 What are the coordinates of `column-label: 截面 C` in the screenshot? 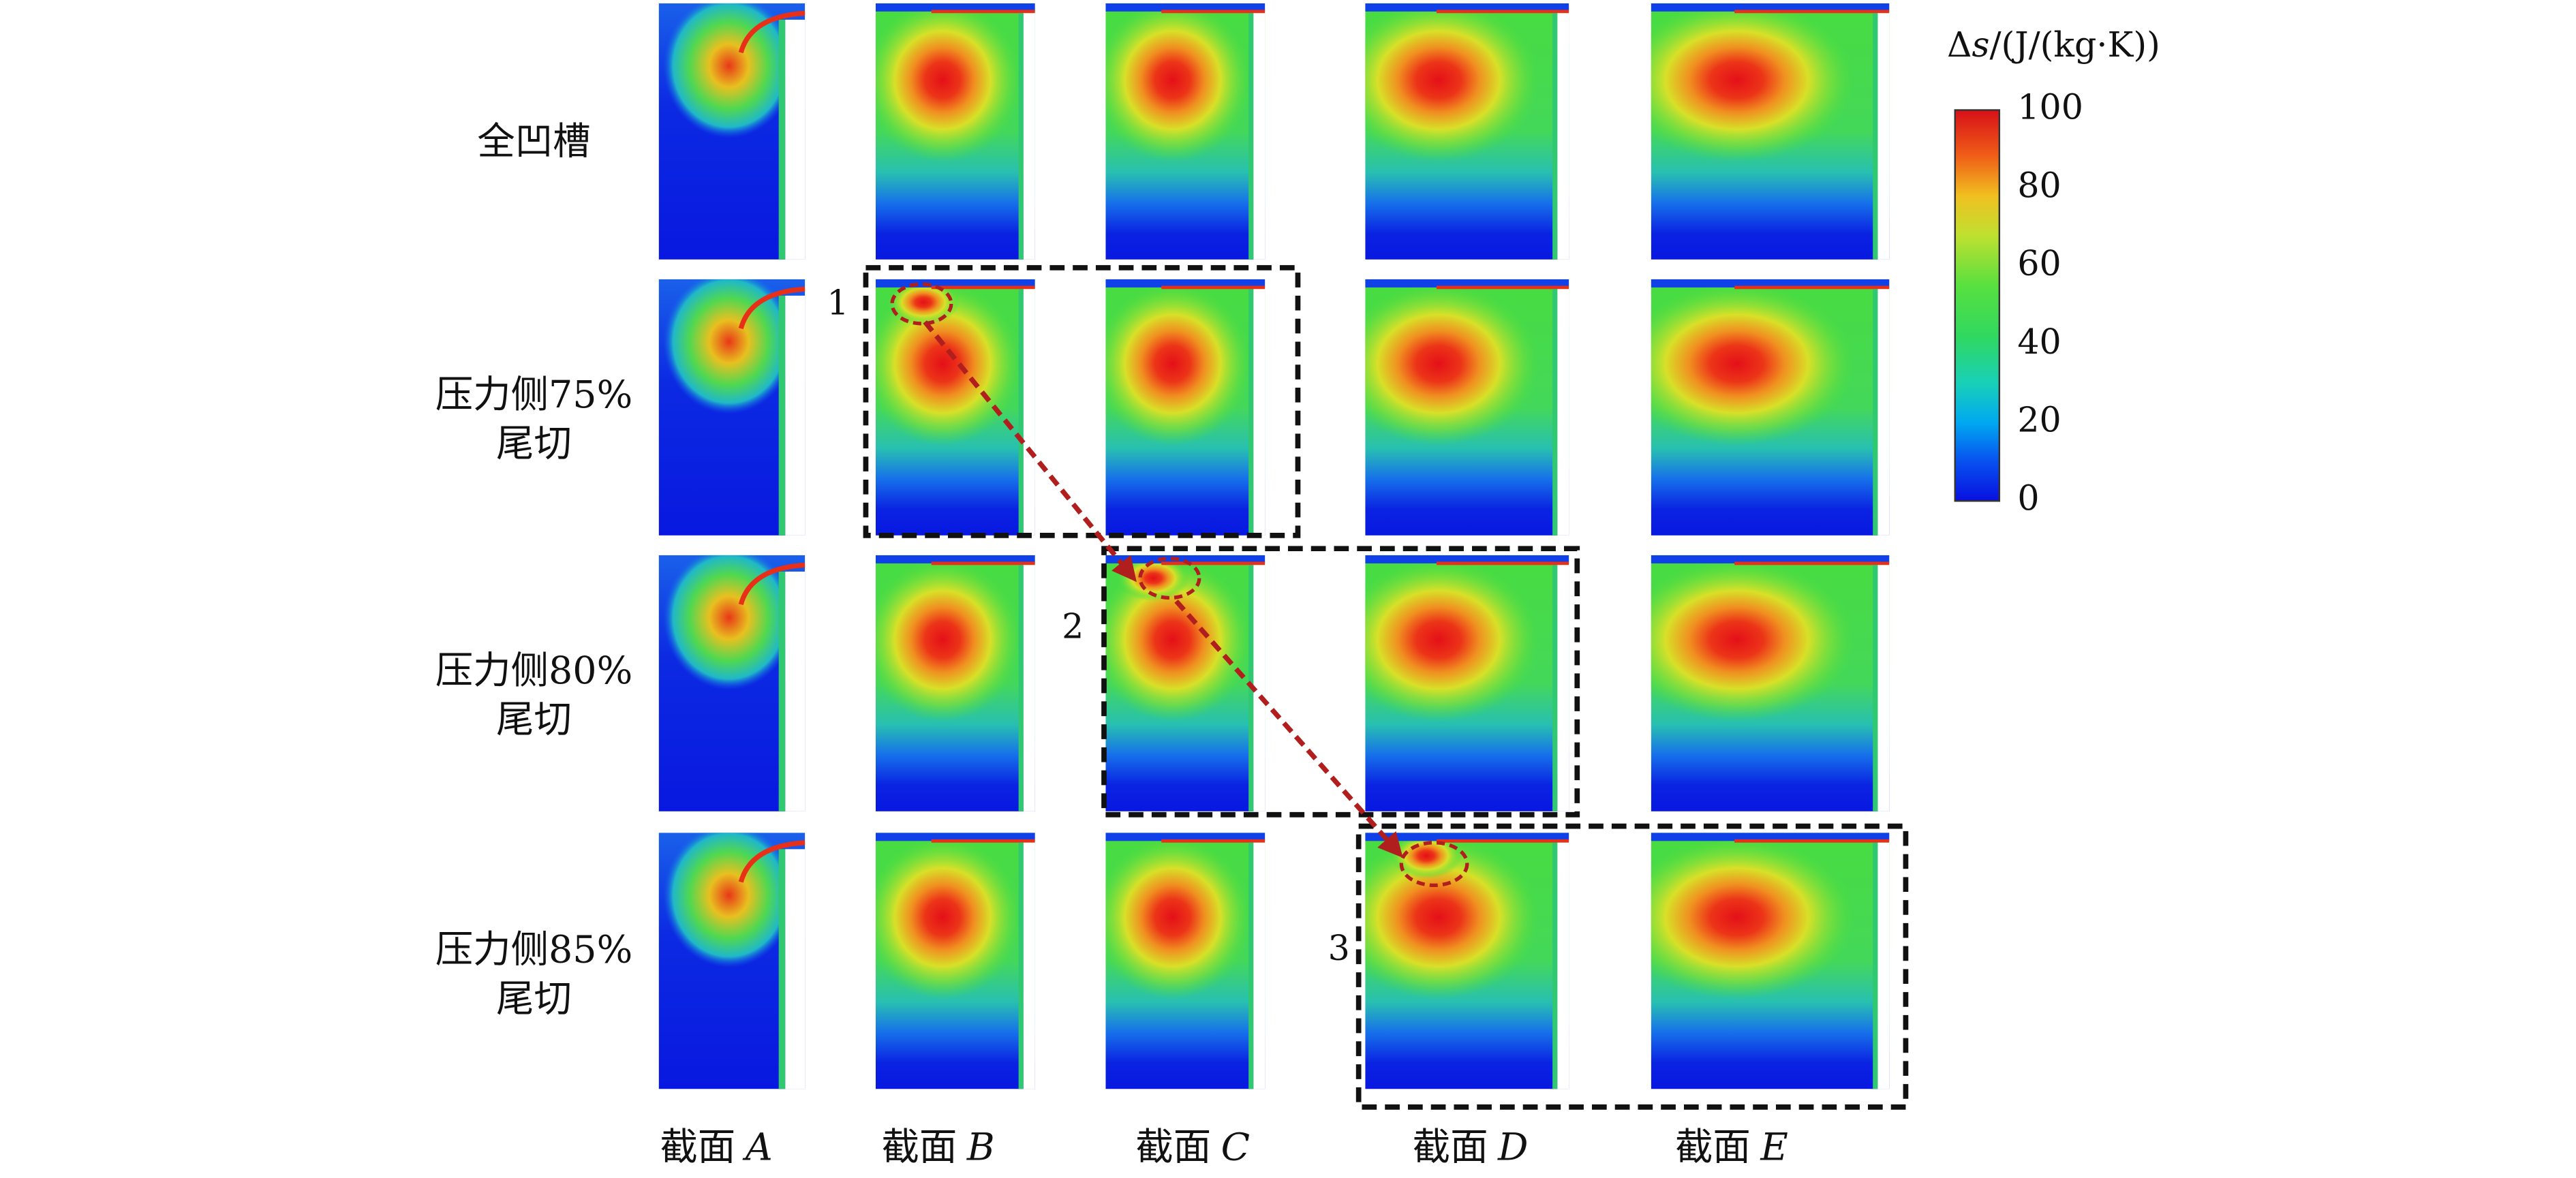 It's located at (1192, 1147).